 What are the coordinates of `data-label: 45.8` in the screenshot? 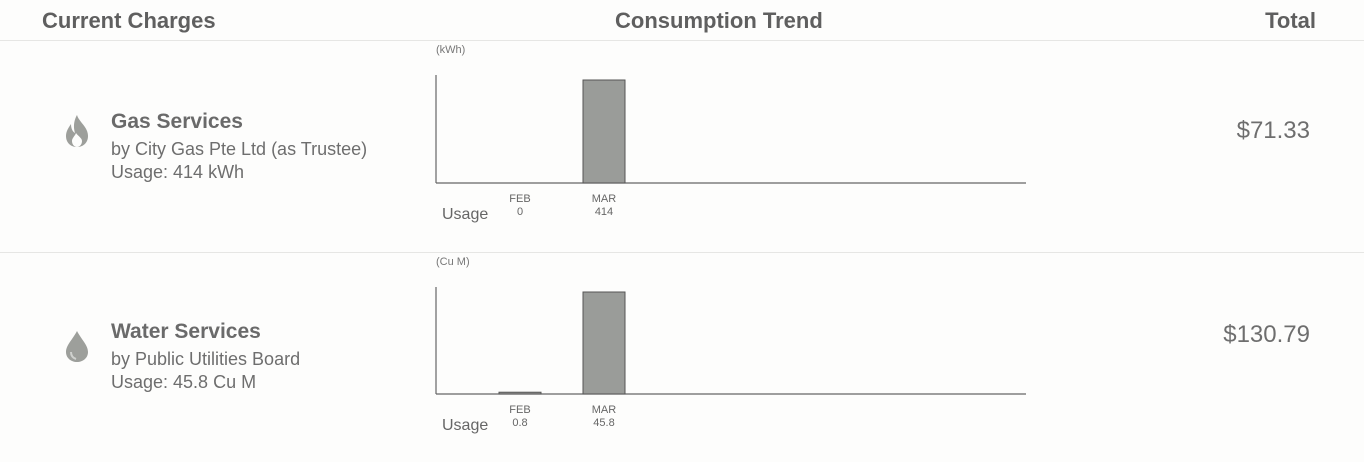 It's located at (603, 423).